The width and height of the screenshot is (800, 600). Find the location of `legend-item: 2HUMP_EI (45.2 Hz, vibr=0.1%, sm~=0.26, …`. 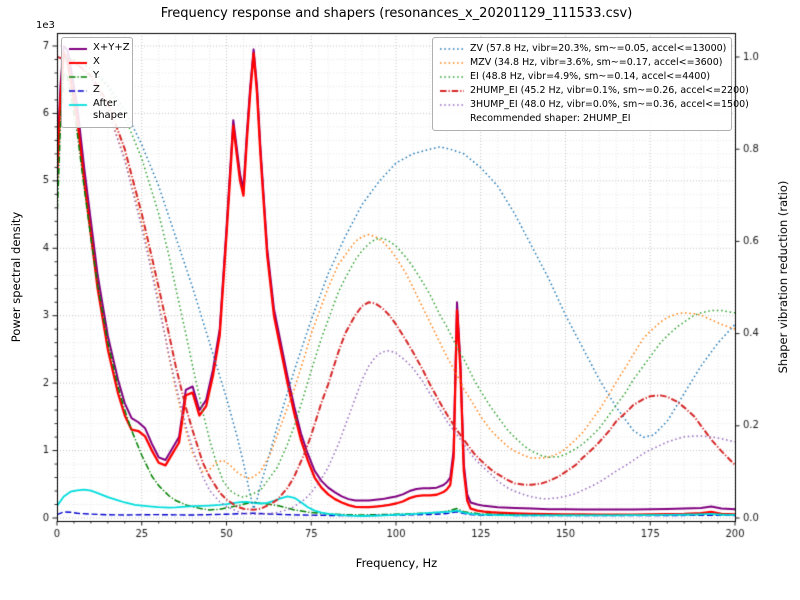

legend-item: 2HUMP_EI (45.2 Hz, vibr=0.1%, sm~=0.26, … is located at coordinates (594, 90).